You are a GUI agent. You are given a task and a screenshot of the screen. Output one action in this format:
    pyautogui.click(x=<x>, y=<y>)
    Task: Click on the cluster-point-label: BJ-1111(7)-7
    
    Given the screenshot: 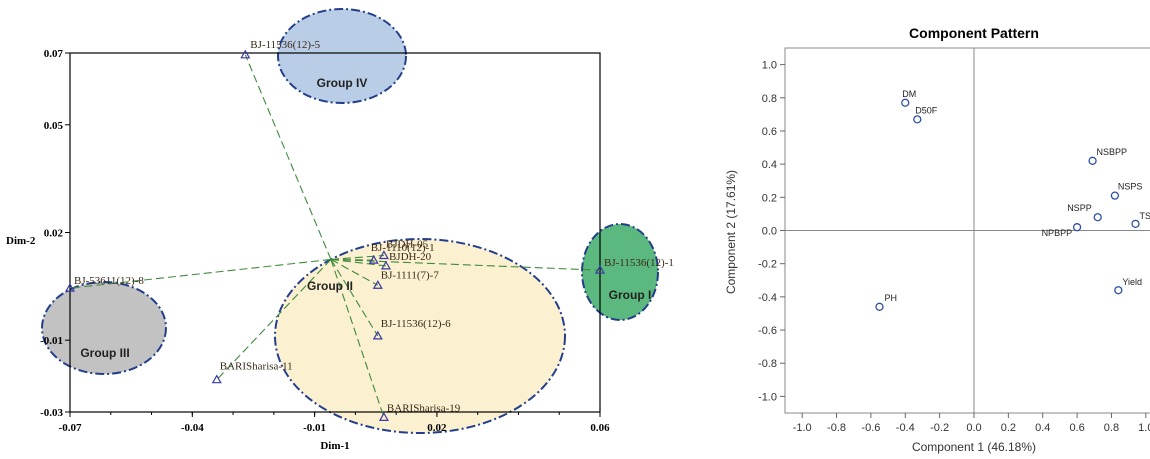 What is the action you would take?
    pyautogui.click(x=410, y=275)
    